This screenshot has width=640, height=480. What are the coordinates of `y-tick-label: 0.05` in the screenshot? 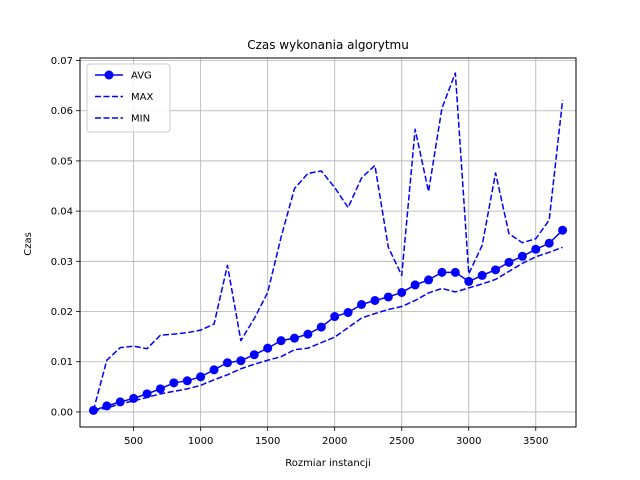 It's located at (62, 161).